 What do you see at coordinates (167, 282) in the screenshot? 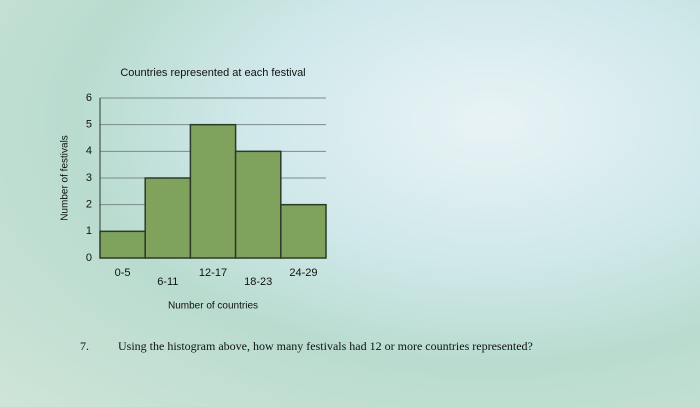
I see `x-tick-label: 6-11` at bounding box center [167, 282].